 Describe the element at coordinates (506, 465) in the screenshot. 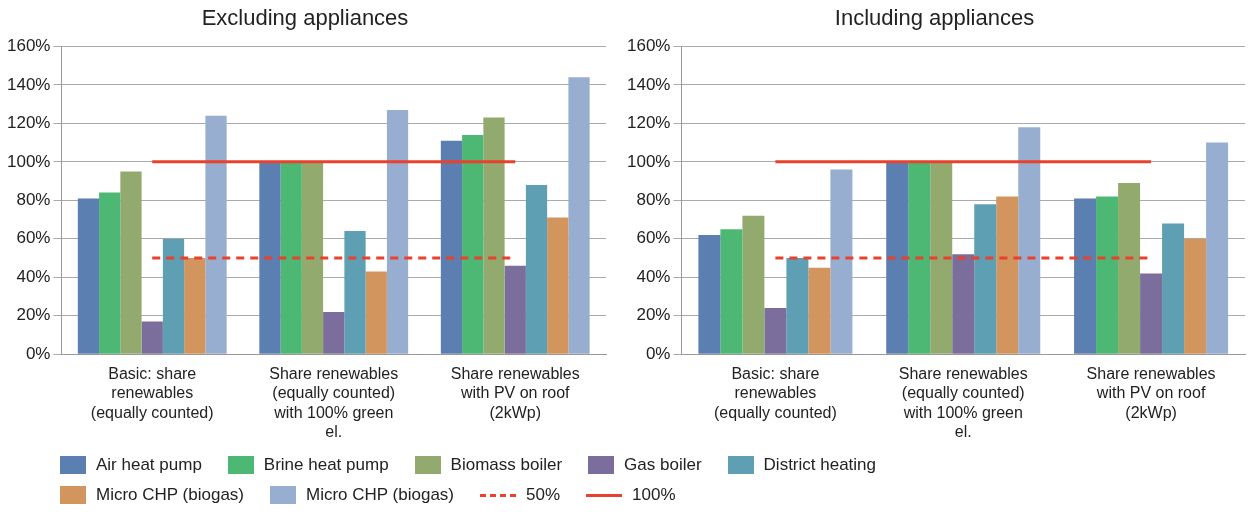

I see `legend-label: Biomass boiler` at that location.